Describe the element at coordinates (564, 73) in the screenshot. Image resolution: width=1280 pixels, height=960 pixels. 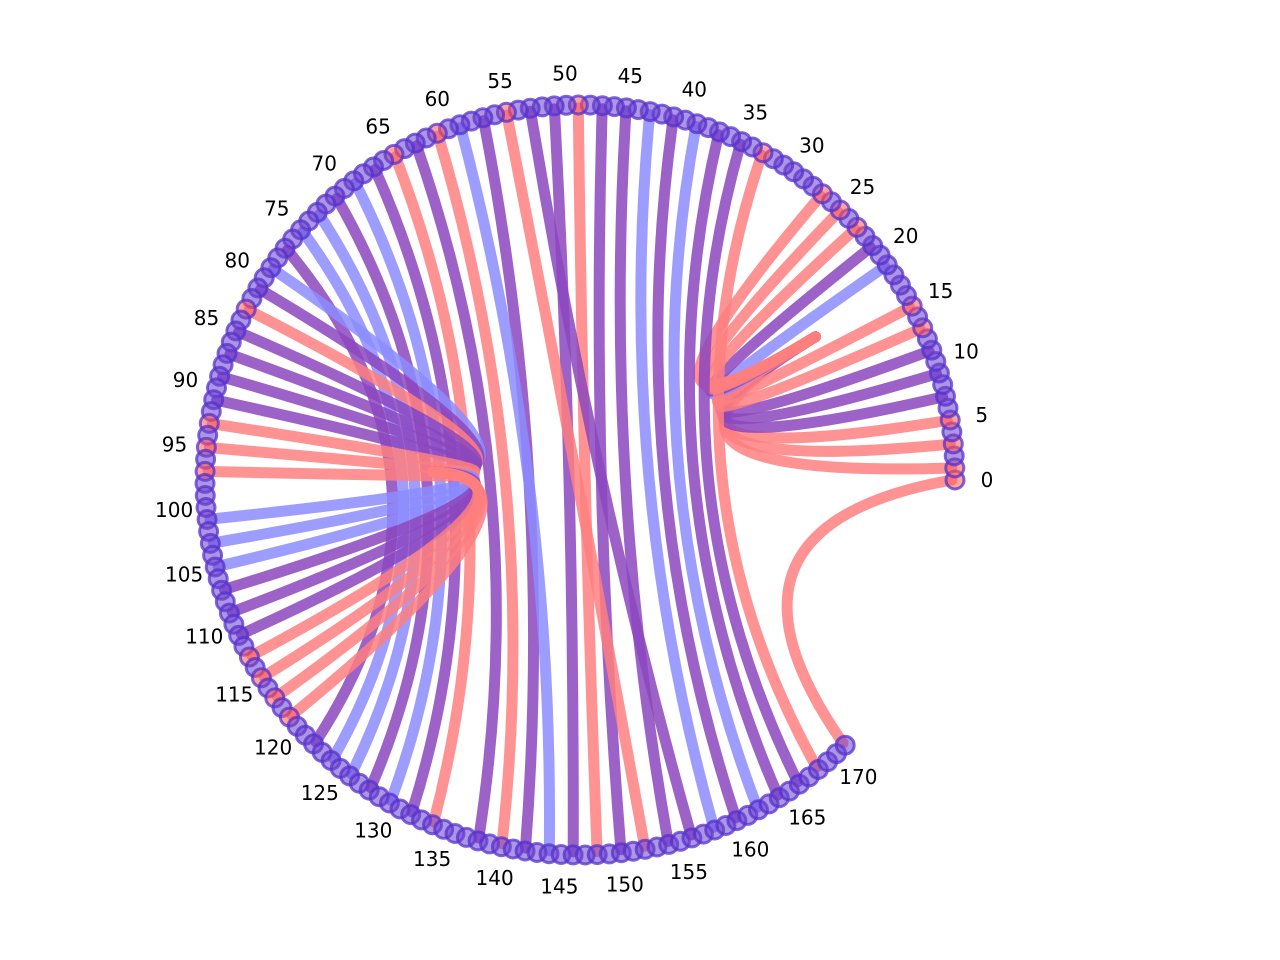
I see `tick-label: 50` at that location.